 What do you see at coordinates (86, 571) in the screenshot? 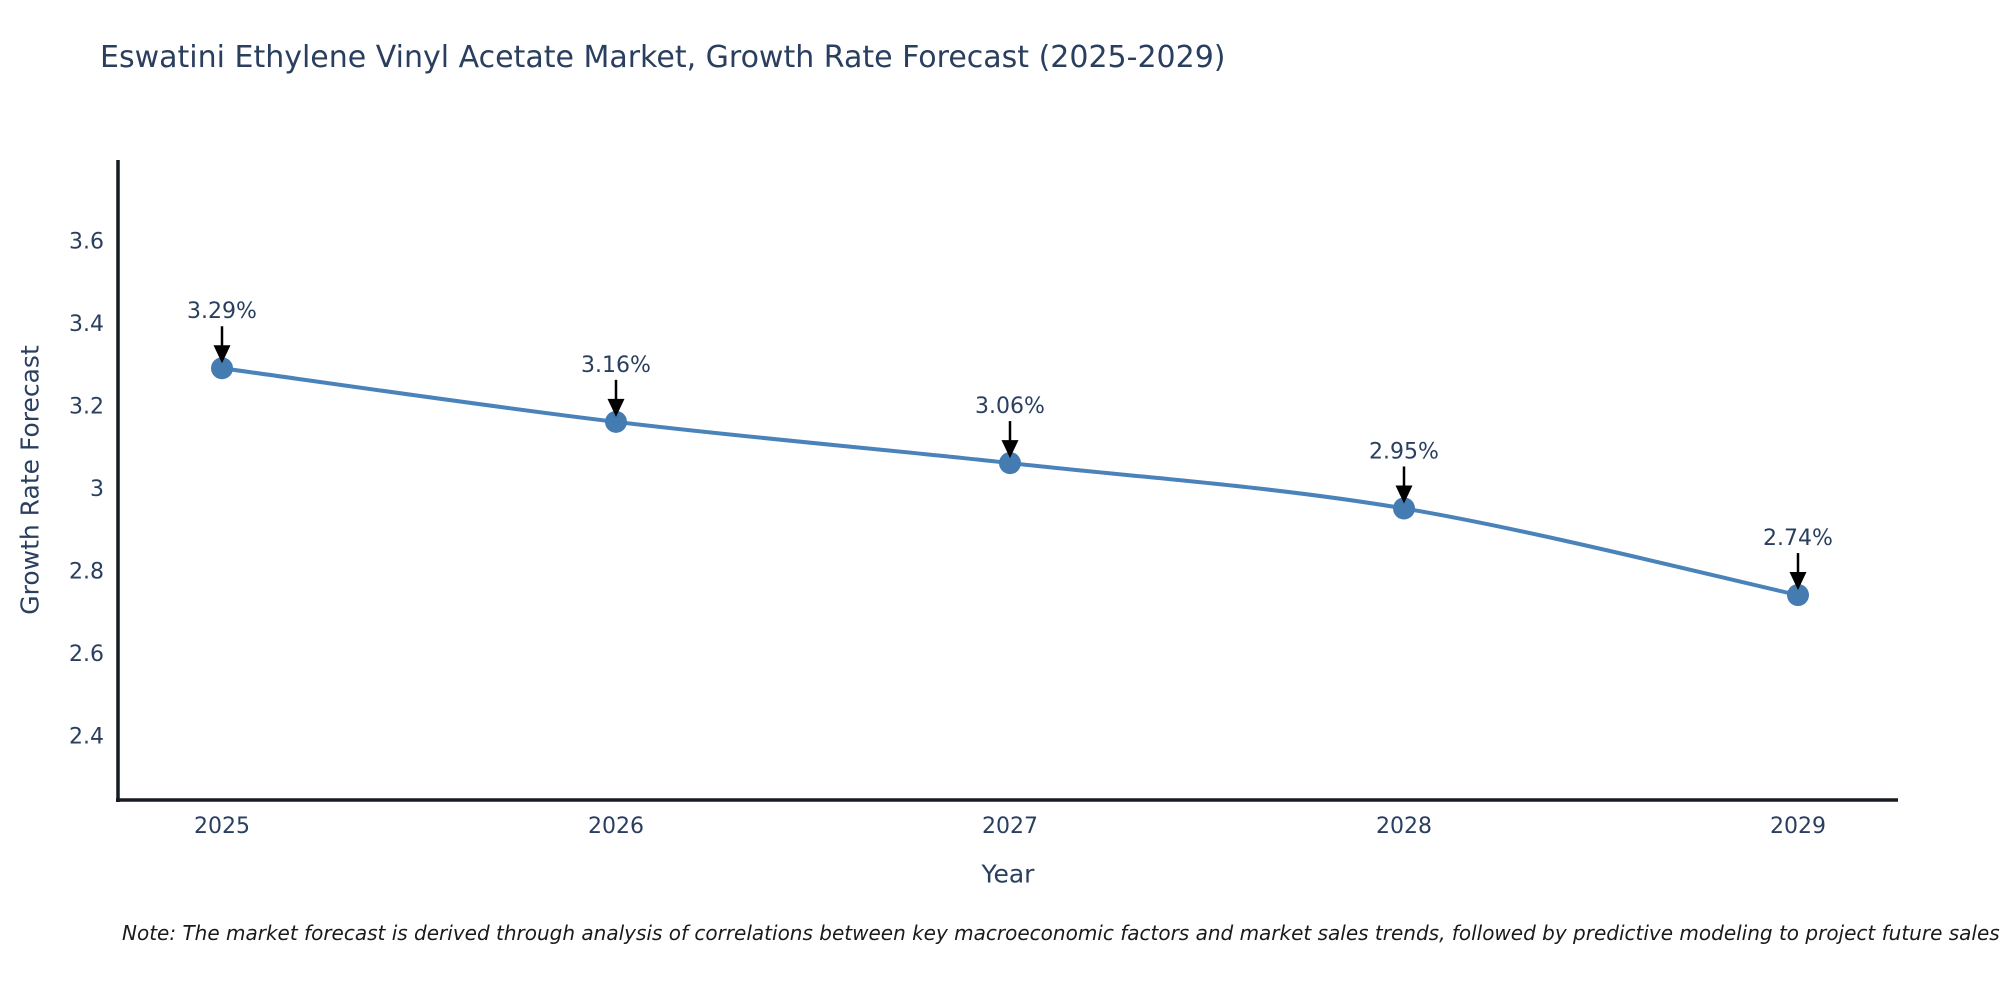
I see `y-tick-label: 2.8` at bounding box center [86, 571].